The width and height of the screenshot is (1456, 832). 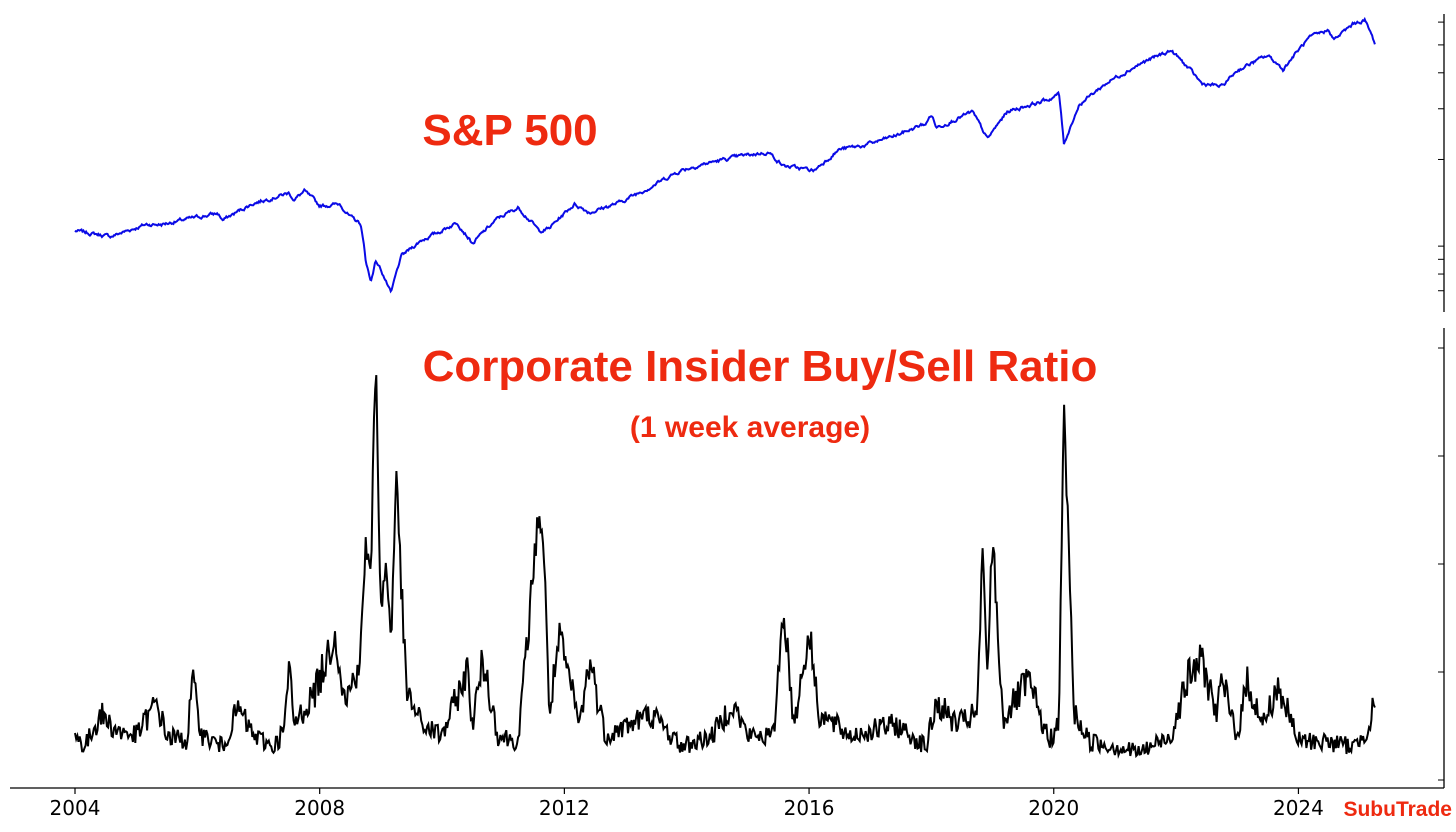 What do you see at coordinates (1397, 809) in the screenshot?
I see `brand-watermark: SubuTrade` at bounding box center [1397, 809].